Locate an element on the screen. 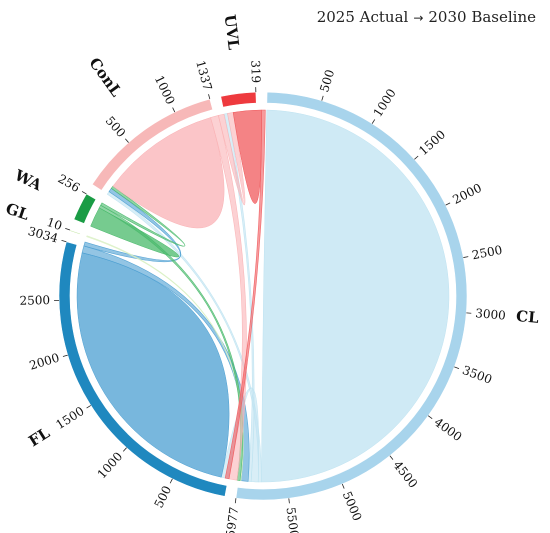 Image resolution: width=550 pixels, height=533 pixels. tick-label-conl-1000: 1000 is located at coordinates (165, 90).